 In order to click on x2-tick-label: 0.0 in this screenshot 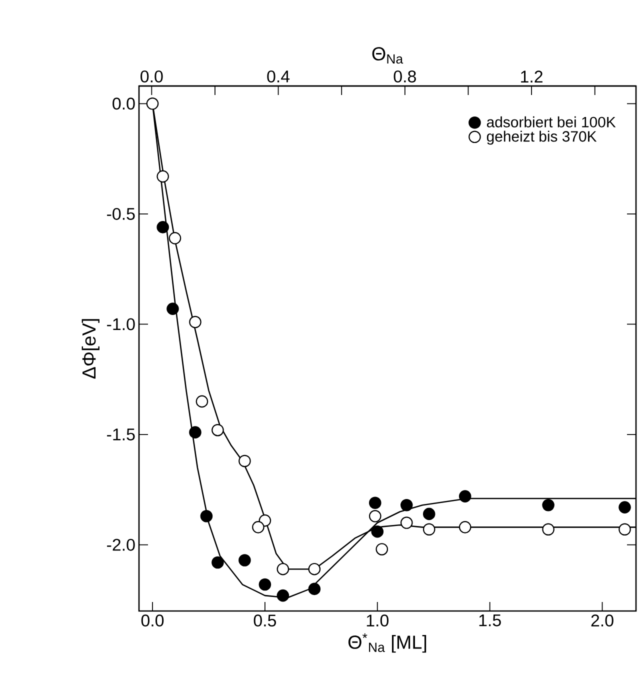, I will do `click(151, 76)`.